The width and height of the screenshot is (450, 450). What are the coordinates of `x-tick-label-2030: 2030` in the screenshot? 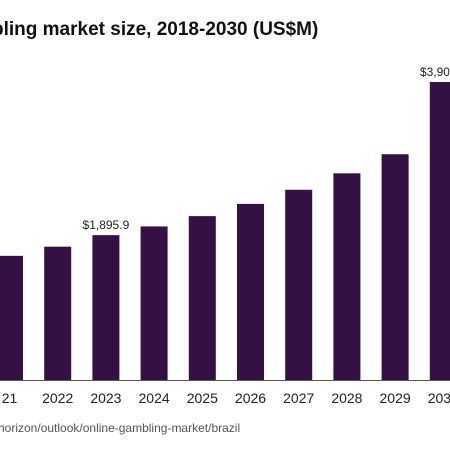 It's located at (439, 398).